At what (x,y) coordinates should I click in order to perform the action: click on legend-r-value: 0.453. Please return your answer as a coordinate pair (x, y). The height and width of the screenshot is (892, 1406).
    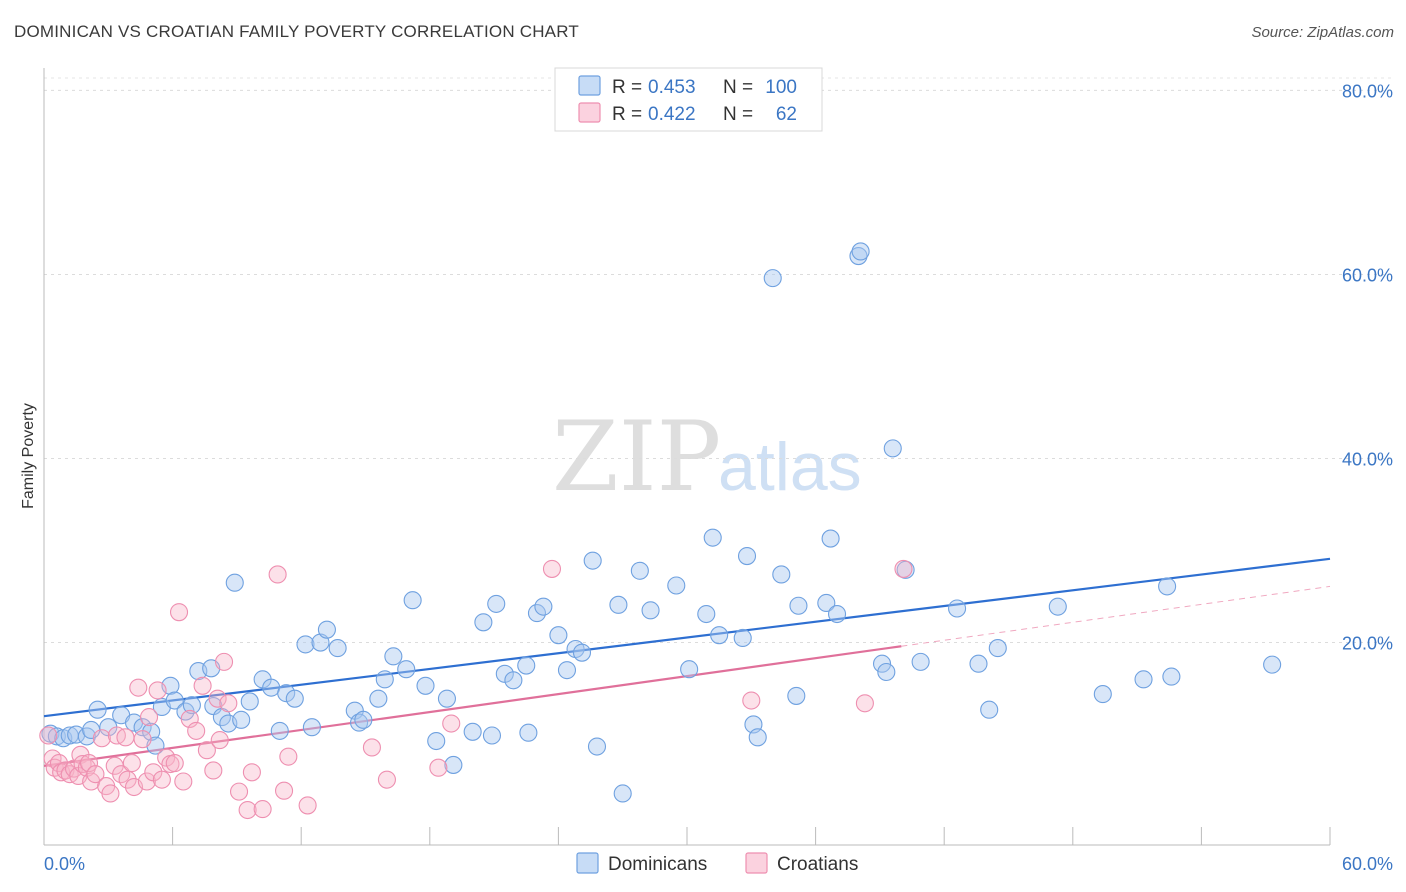
    Looking at the image, I should click on (672, 87).